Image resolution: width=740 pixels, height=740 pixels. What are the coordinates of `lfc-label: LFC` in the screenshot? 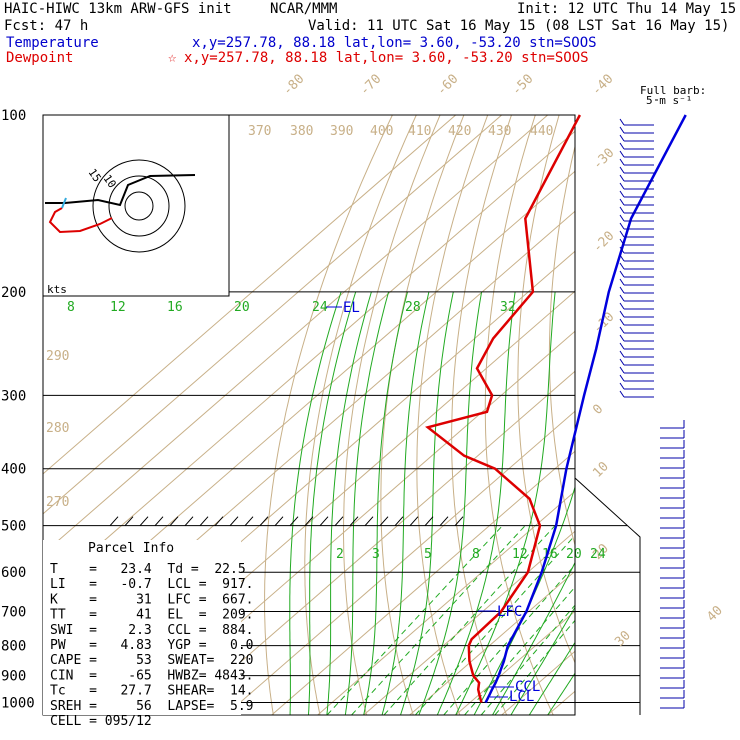 It's located at (509, 612).